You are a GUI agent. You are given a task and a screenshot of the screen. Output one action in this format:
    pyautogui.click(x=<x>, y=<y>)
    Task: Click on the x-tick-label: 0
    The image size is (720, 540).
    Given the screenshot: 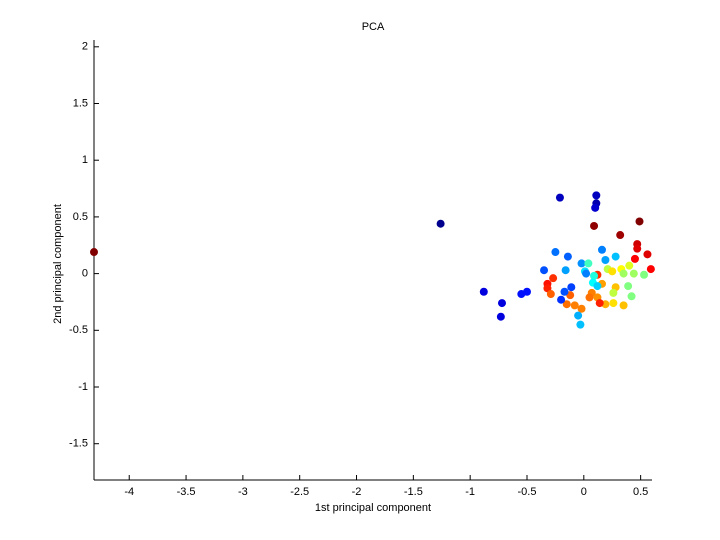 What is the action you would take?
    pyautogui.click(x=584, y=492)
    